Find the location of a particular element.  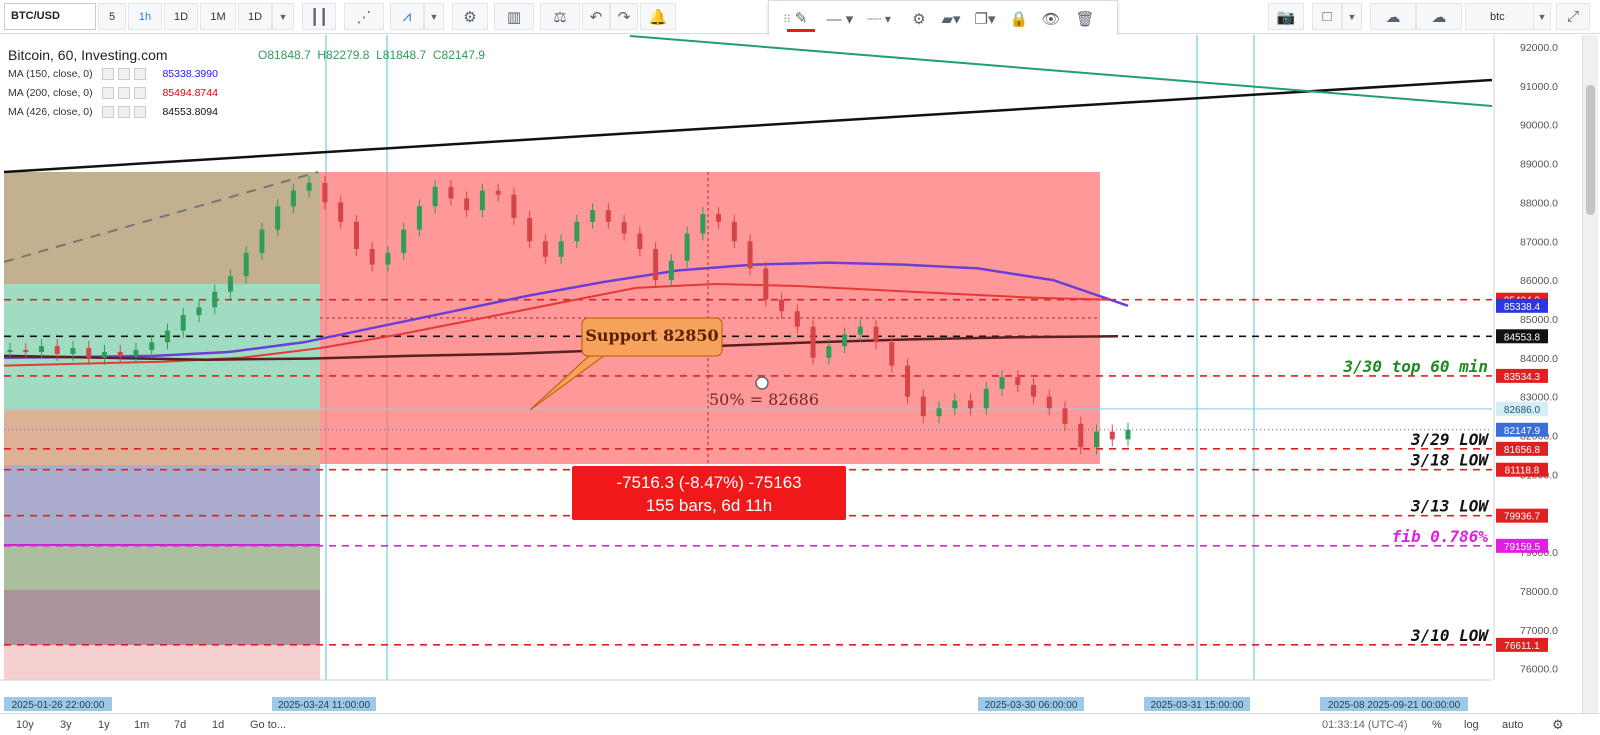

layout-button: □ is located at coordinates (1327, 16).